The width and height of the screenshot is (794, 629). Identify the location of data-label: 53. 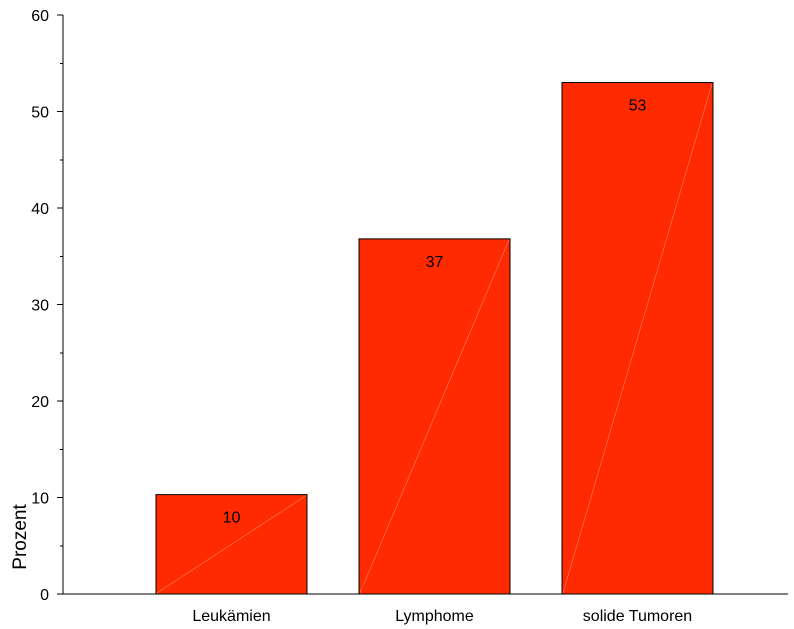
(638, 106).